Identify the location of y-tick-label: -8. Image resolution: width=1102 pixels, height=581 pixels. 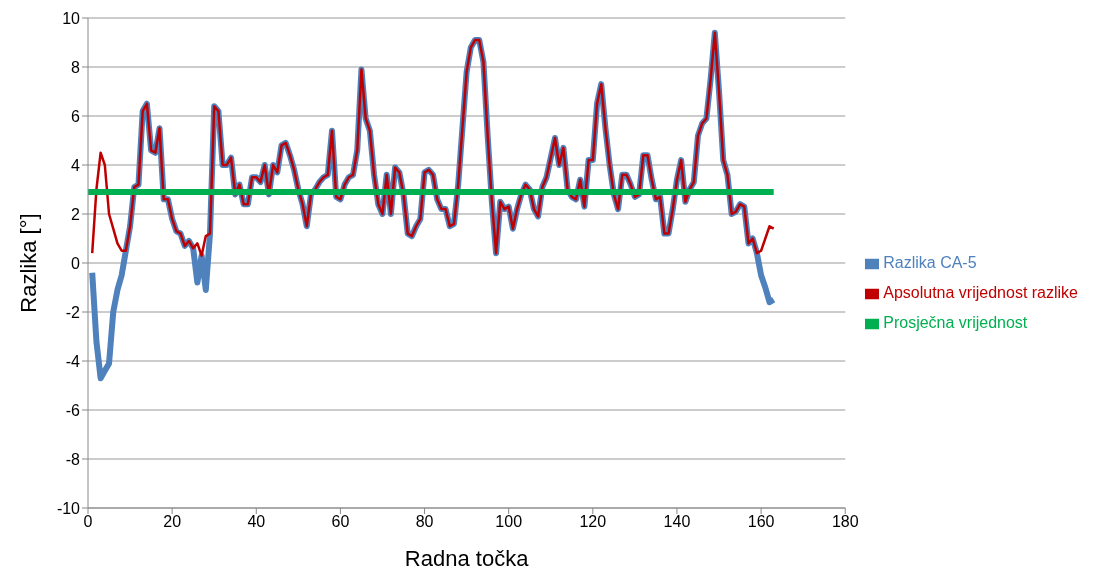
(73, 459).